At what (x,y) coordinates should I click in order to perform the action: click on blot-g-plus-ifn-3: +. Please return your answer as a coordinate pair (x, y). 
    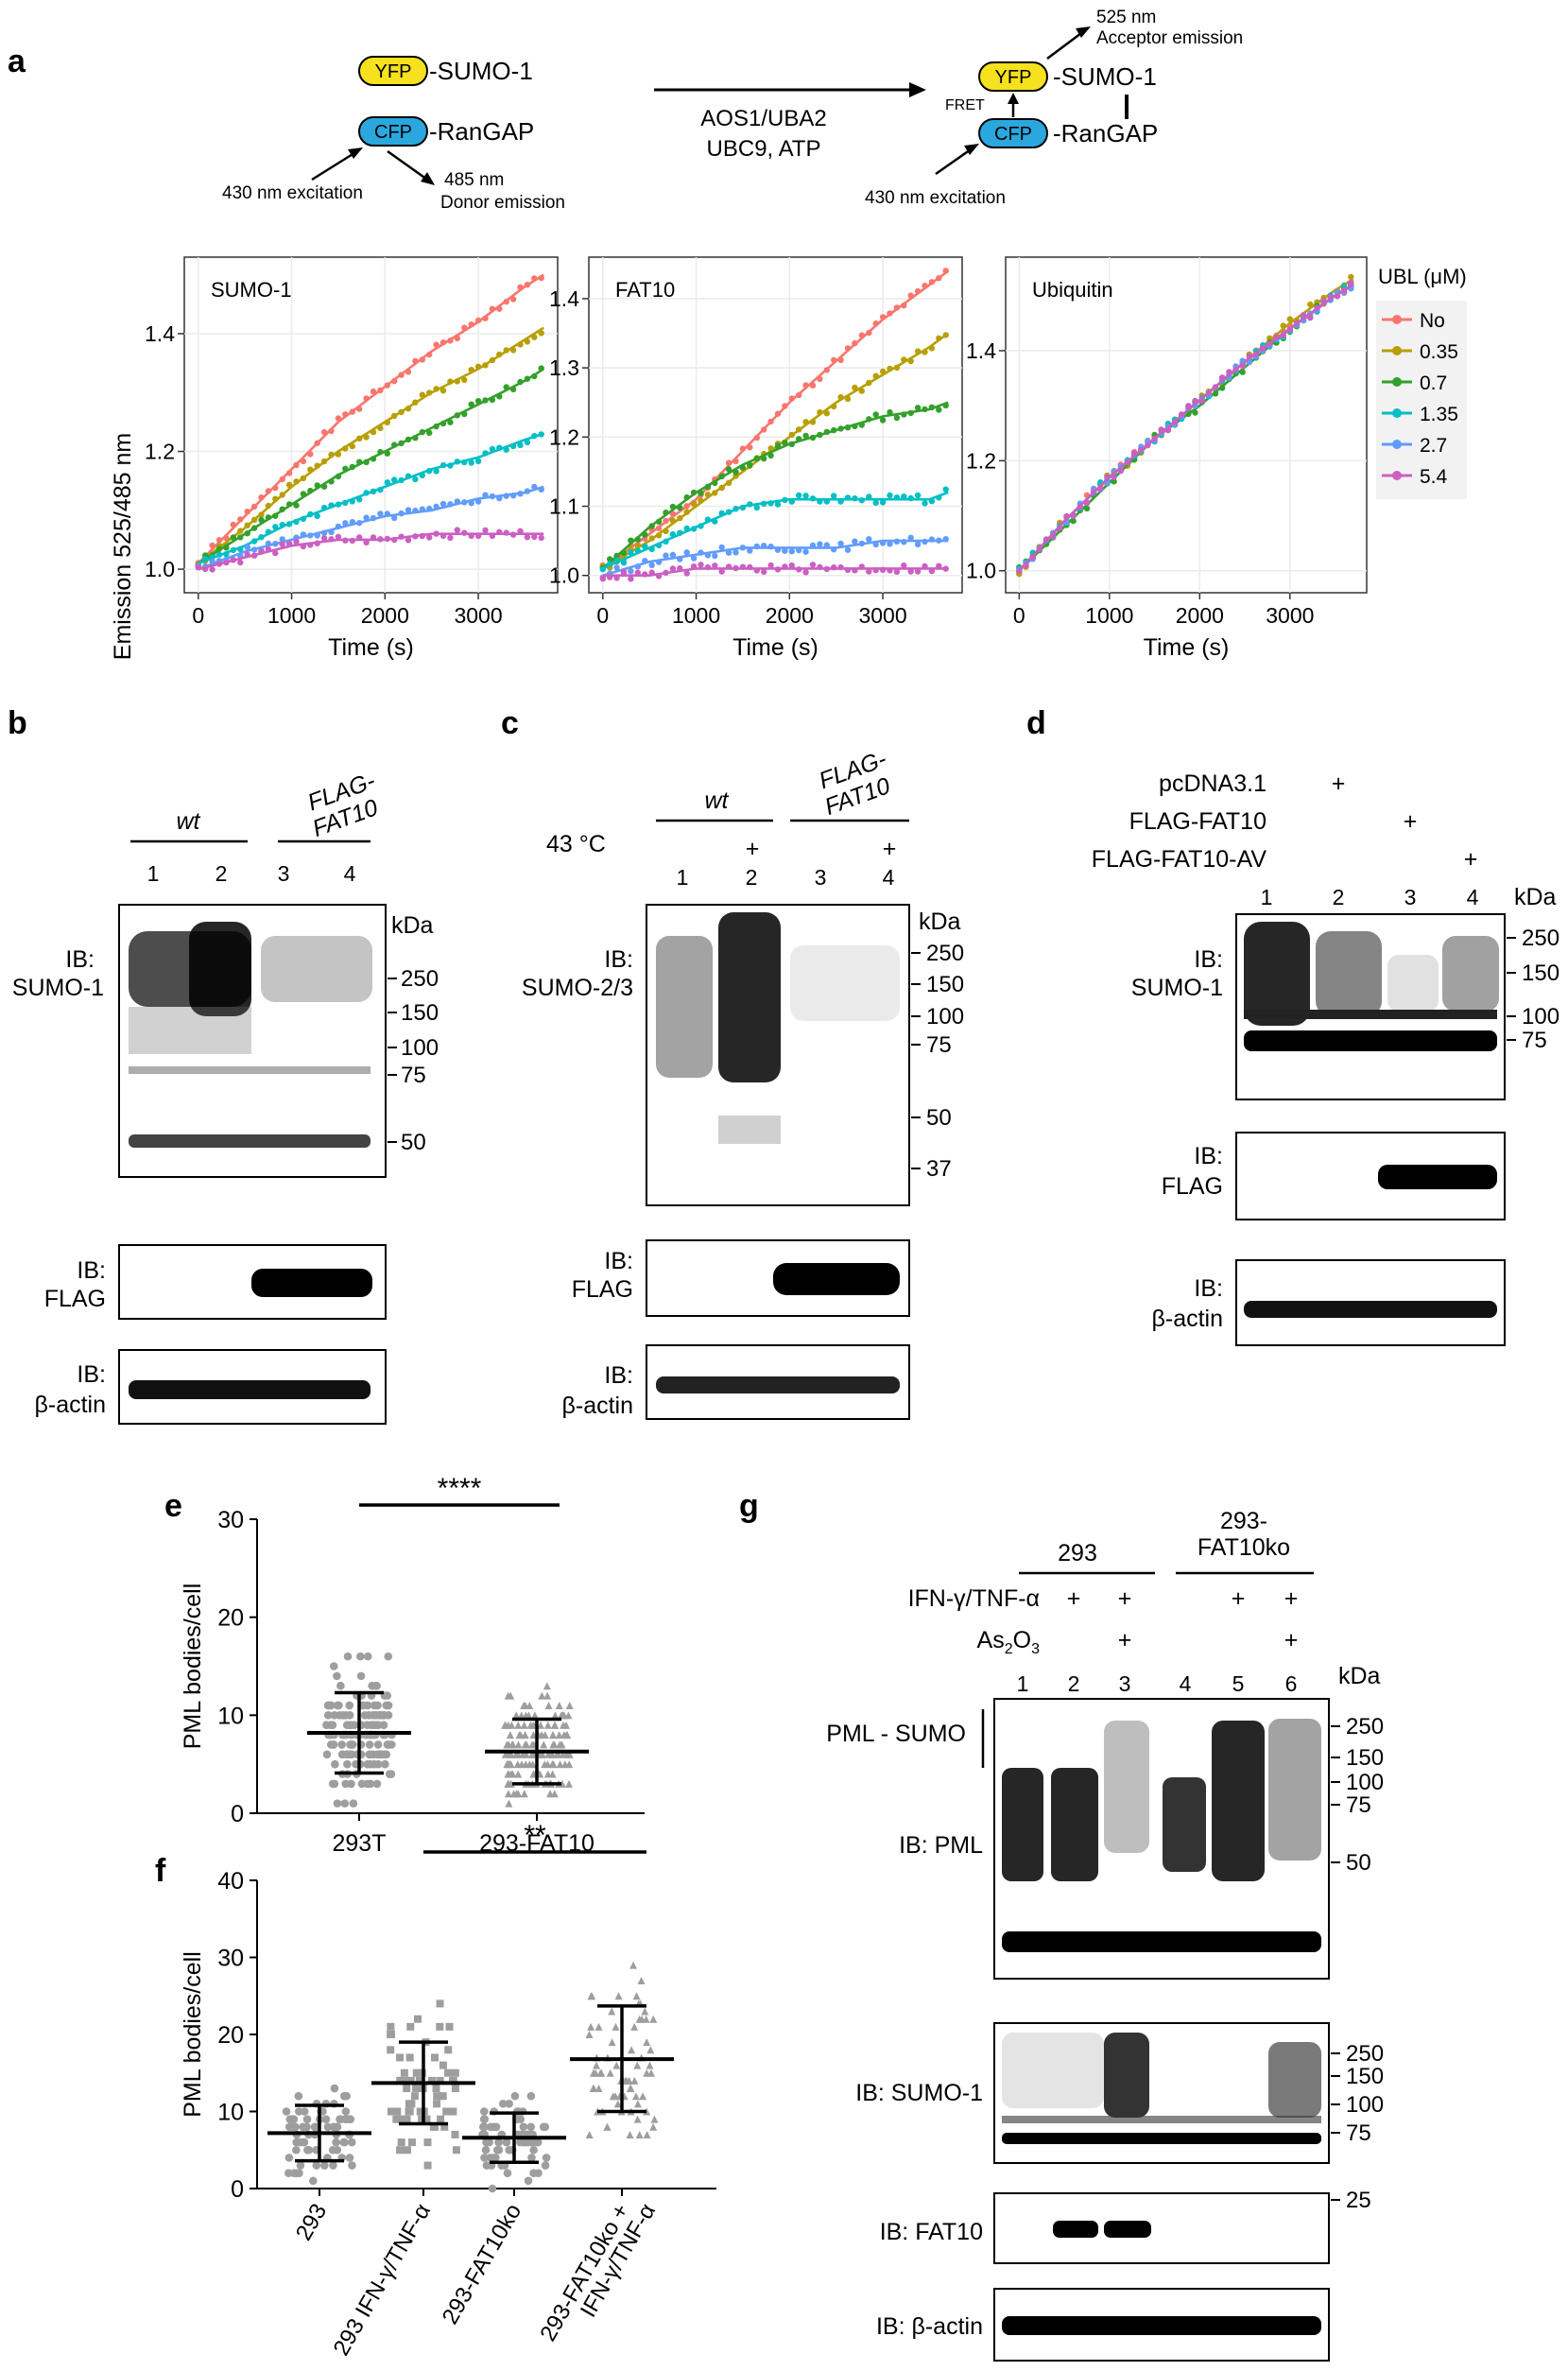
    Looking at the image, I should click on (1125, 1599).